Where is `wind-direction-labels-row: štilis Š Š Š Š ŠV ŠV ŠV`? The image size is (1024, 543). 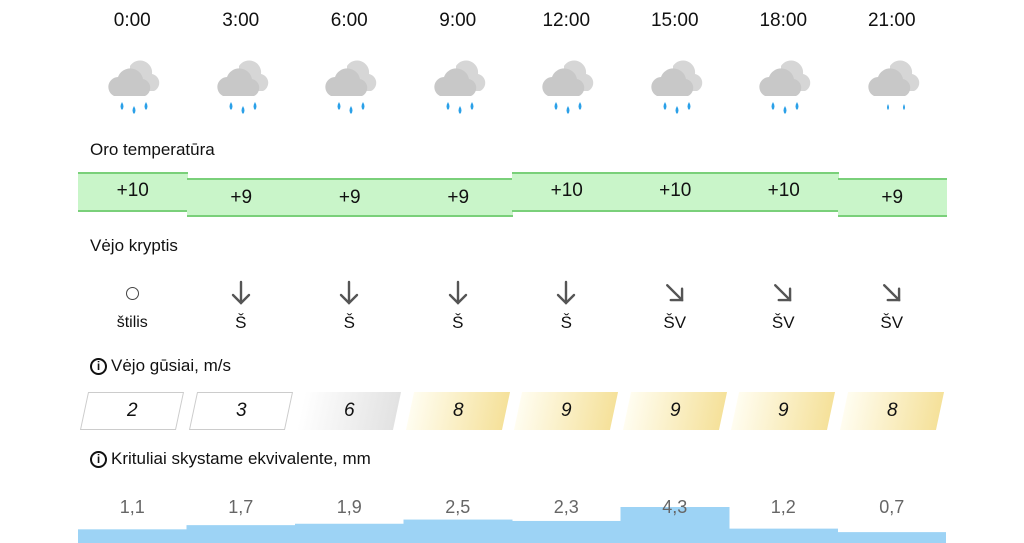 wind-direction-labels-row: štilis Š Š Š Š ŠV ŠV ŠV is located at coordinates (512, 323).